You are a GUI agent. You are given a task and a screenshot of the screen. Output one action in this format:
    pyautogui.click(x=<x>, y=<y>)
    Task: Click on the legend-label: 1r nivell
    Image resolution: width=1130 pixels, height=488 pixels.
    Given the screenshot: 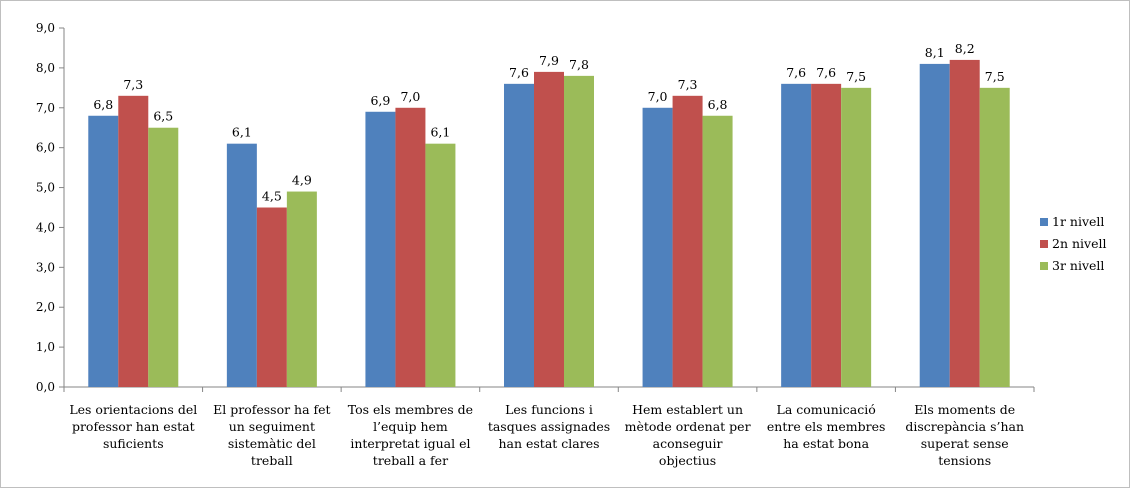 What is the action you would take?
    pyautogui.click(x=1078, y=221)
    